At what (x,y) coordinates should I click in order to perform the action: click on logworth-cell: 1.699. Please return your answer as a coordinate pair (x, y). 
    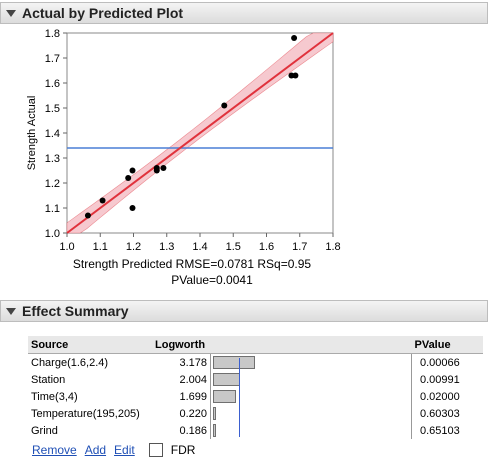
    Looking at the image, I should click on (193, 396).